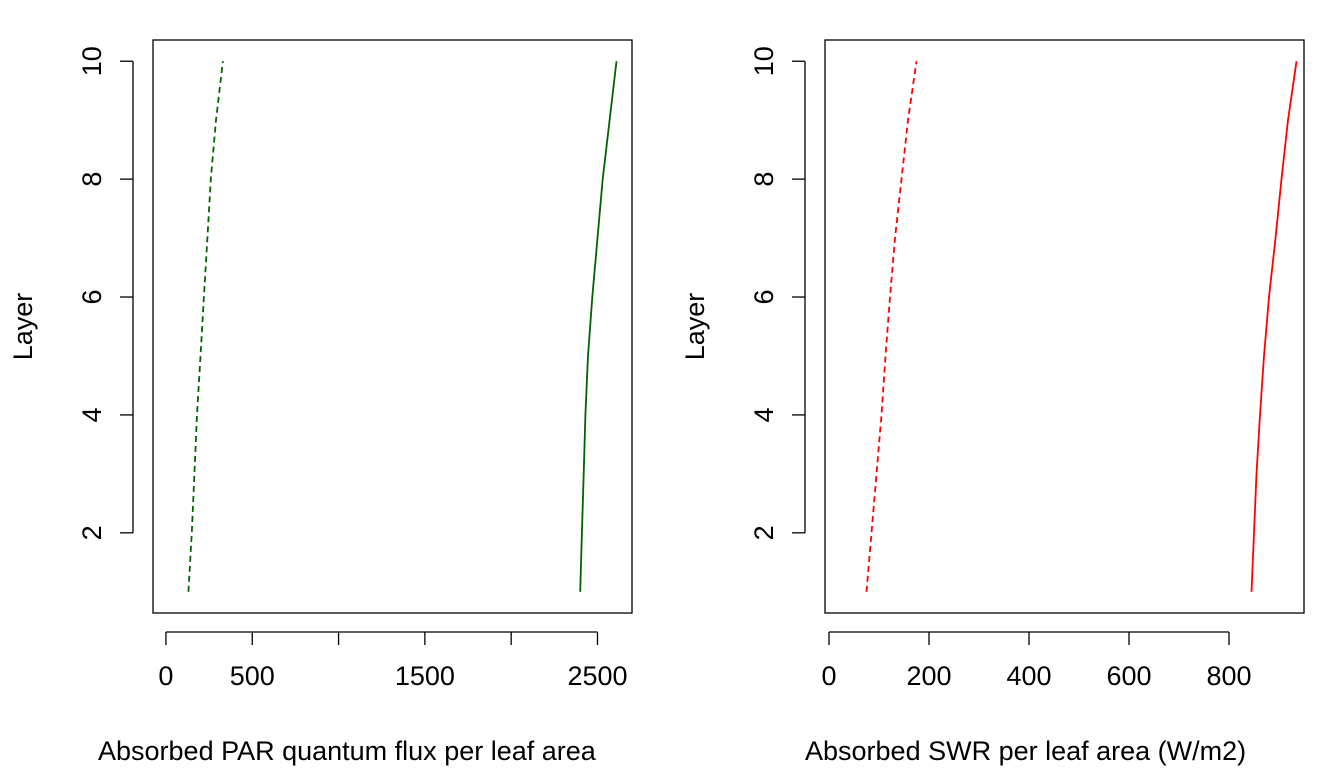 The image size is (1344, 768). What do you see at coordinates (597, 676) in the screenshot?
I see `x-tick-label: 2500` at bounding box center [597, 676].